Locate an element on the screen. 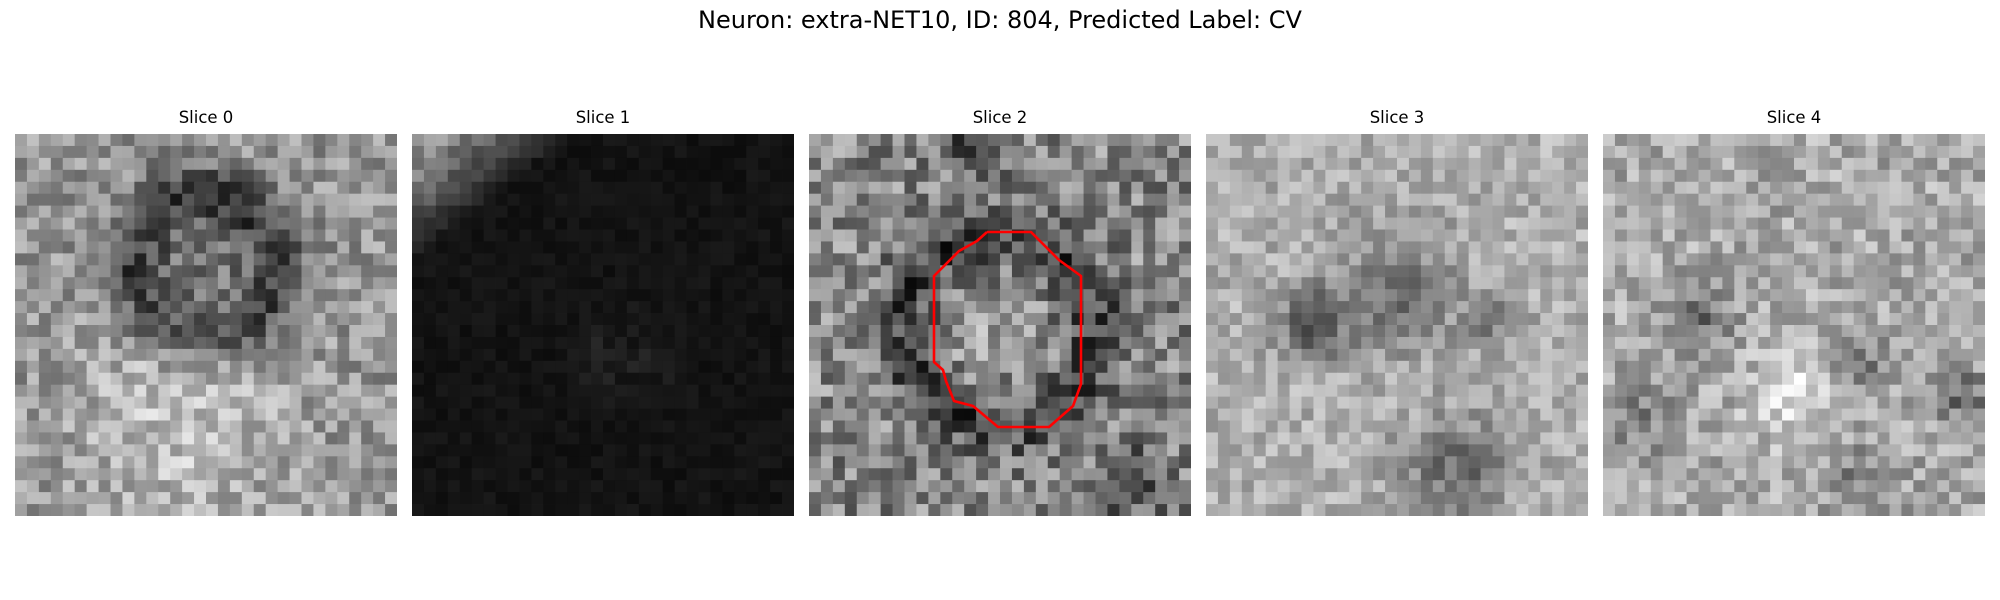 This screenshot has width=2000, height=600. slice-title-0: Slice 0 is located at coordinates (206, 117).